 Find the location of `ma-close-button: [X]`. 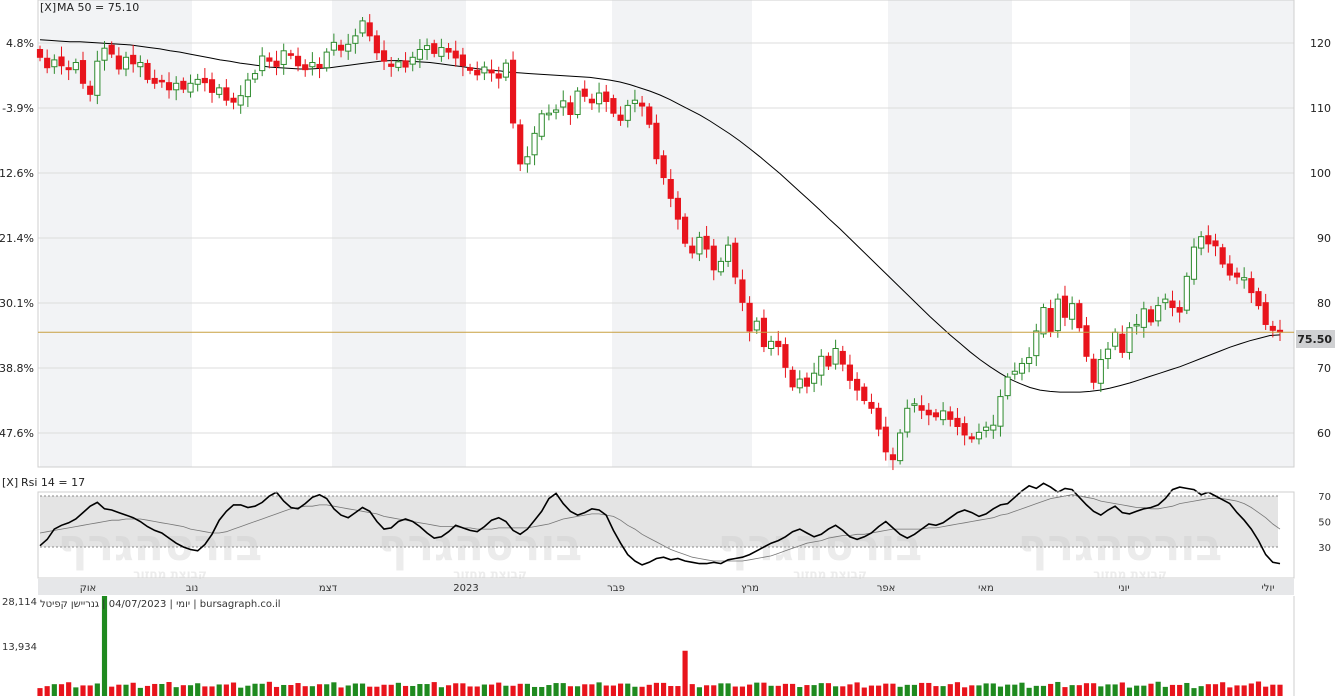

ma-close-button: [X] is located at coordinates (48, 7).